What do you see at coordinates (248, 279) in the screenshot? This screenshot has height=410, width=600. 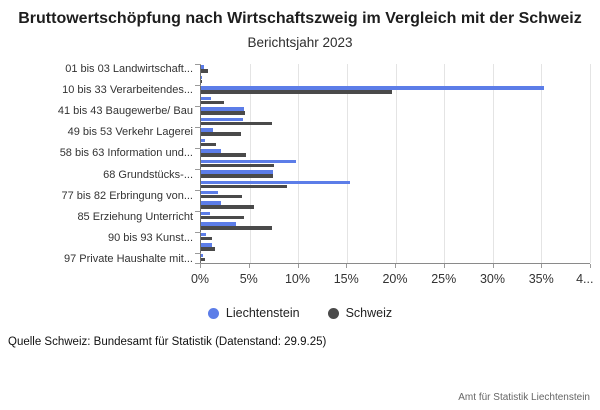 I see `x-axis-tick-label: 5%` at bounding box center [248, 279].